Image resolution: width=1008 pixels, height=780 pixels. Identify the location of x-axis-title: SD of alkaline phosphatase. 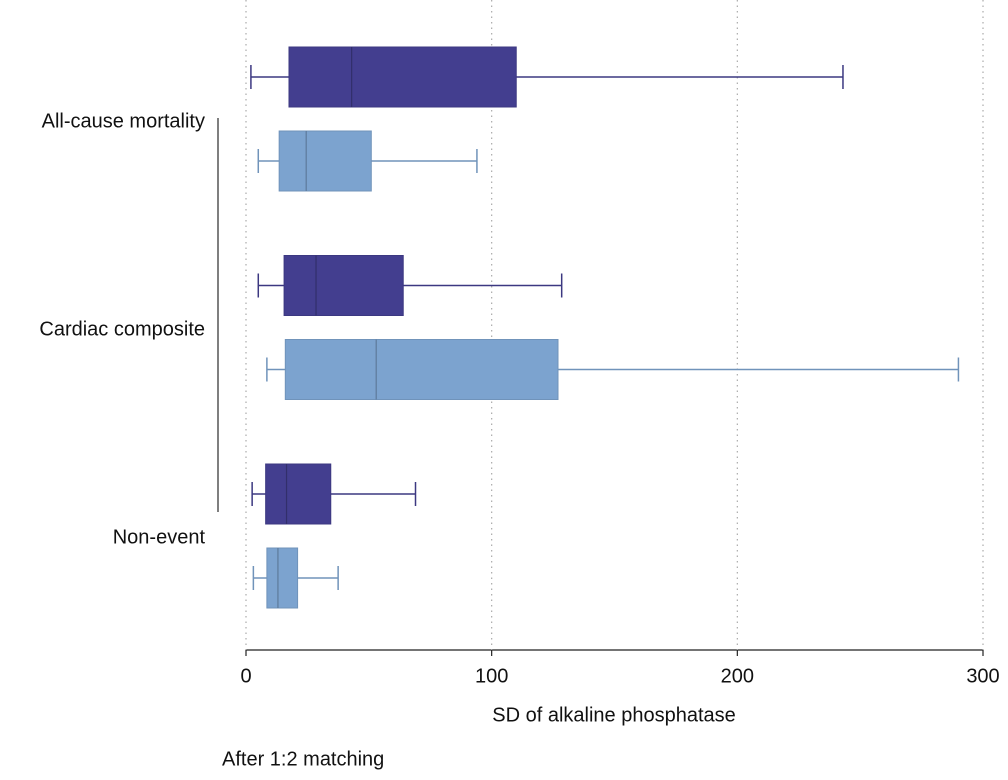
(614, 715).